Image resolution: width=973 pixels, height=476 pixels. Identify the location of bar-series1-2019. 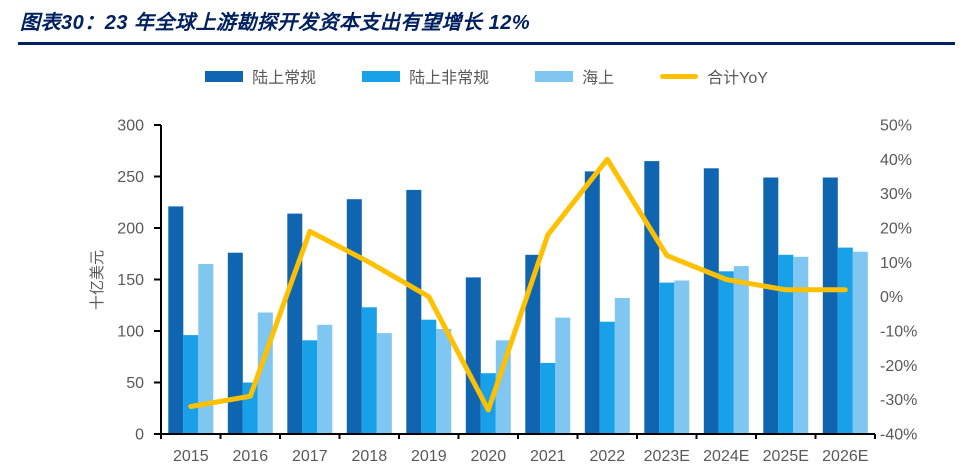
(429, 376).